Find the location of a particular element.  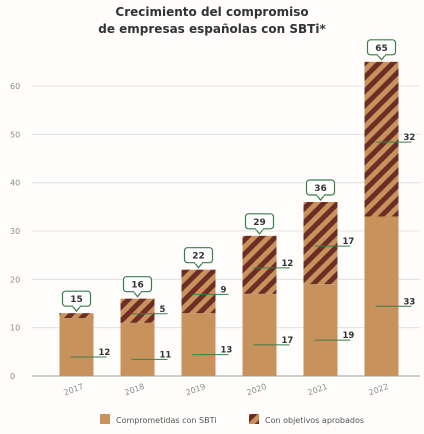

y-tick-label: 50 is located at coordinates (15, 134).